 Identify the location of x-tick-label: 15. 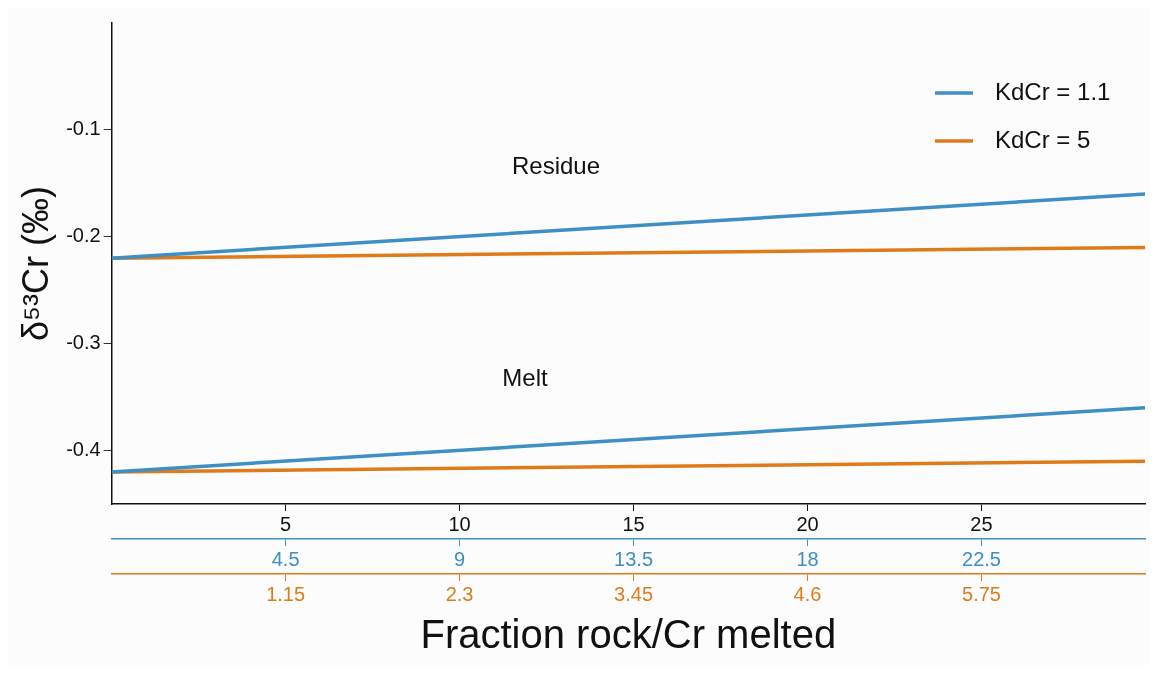
(633, 523).